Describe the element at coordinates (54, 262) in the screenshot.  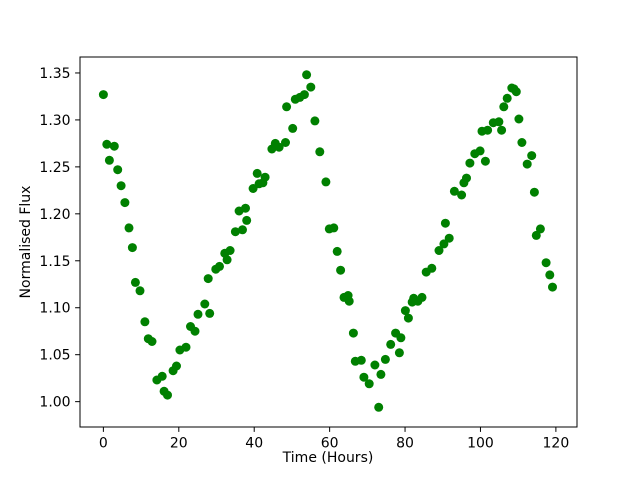
I see `y-tick-label: 1.15` at that location.